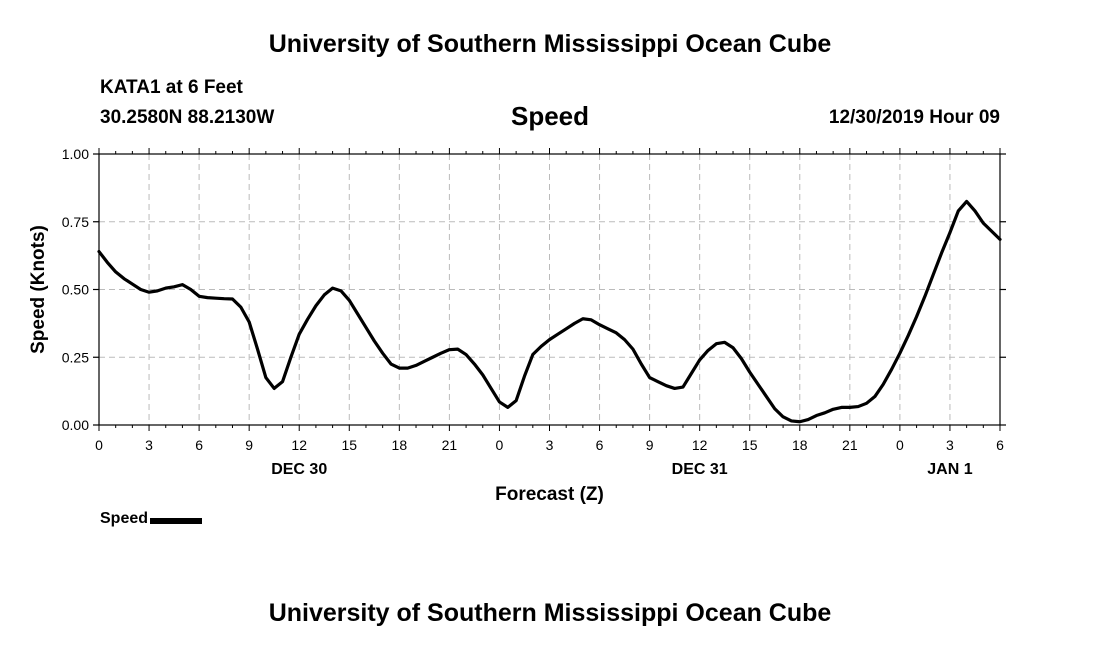  I want to click on x-axis-title: Forecast (Z), so click(549, 494).